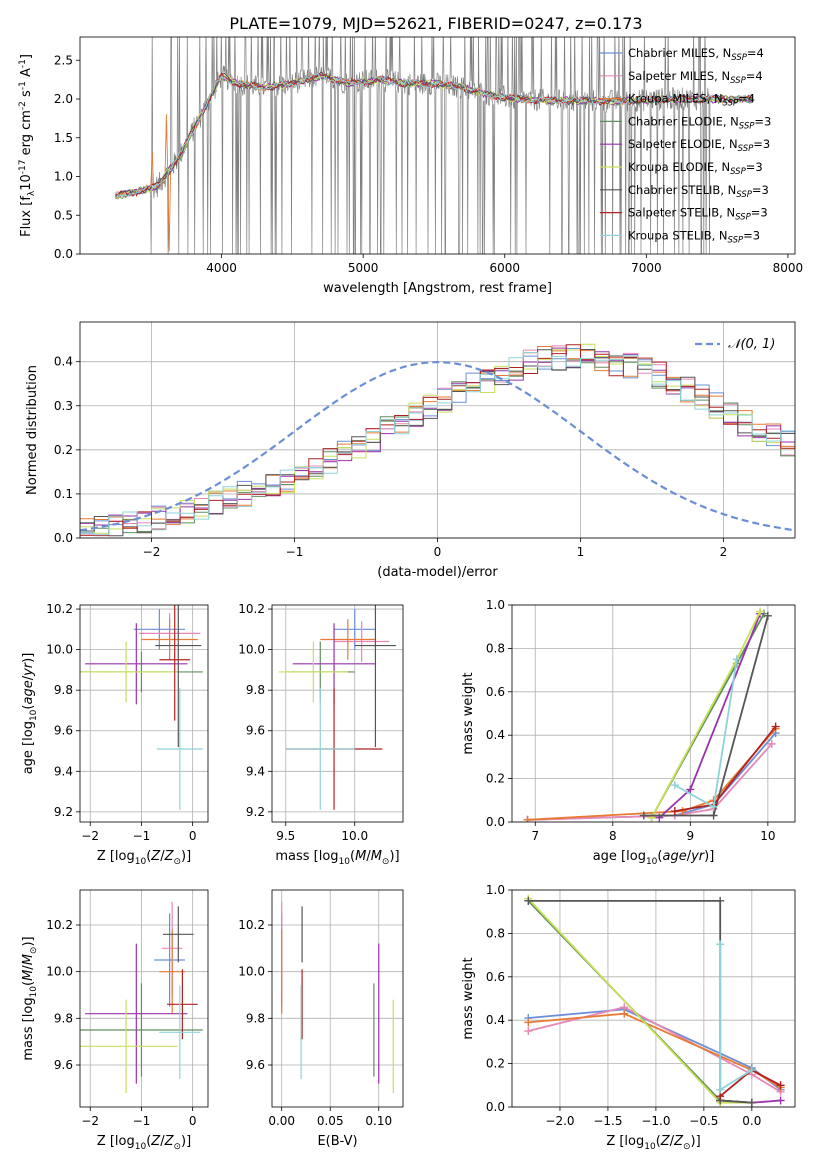 This screenshot has width=819, height=1170. I want to click on legend-label-name: Chabrier MILES, N, so click(679, 53).